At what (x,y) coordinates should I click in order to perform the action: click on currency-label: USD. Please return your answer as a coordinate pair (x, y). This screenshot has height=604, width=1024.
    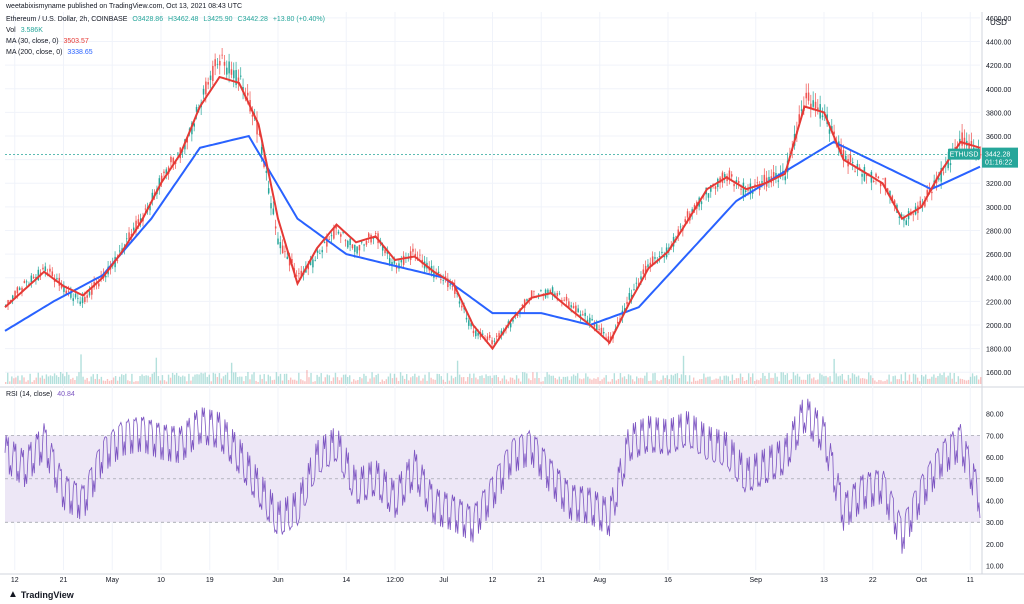
    Looking at the image, I should click on (998, 22).